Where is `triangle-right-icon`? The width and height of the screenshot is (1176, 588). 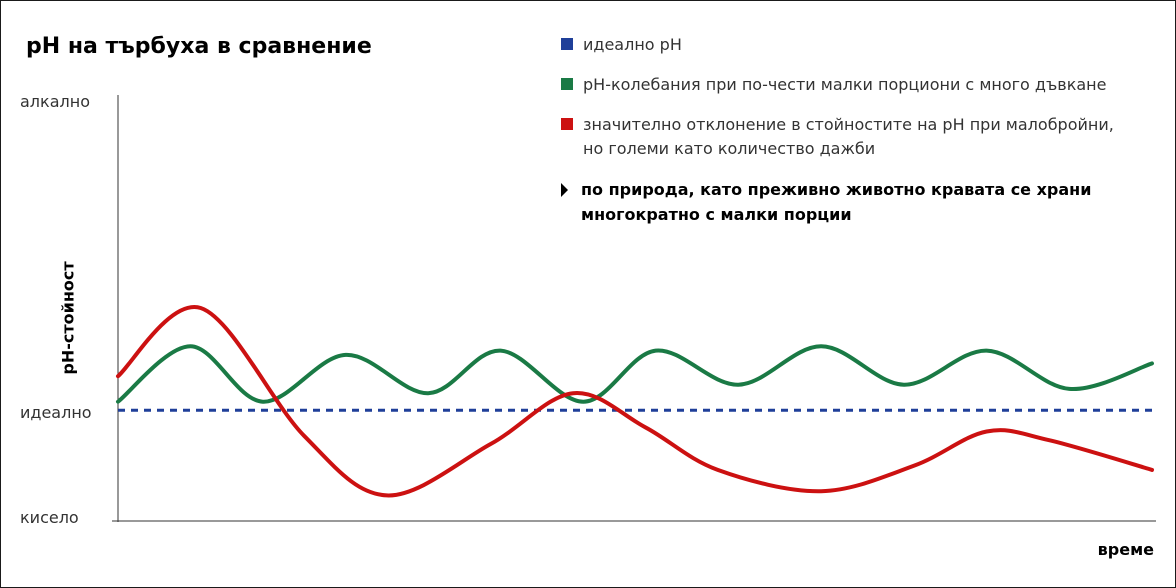 triangle-right-icon is located at coordinates (564, 190).